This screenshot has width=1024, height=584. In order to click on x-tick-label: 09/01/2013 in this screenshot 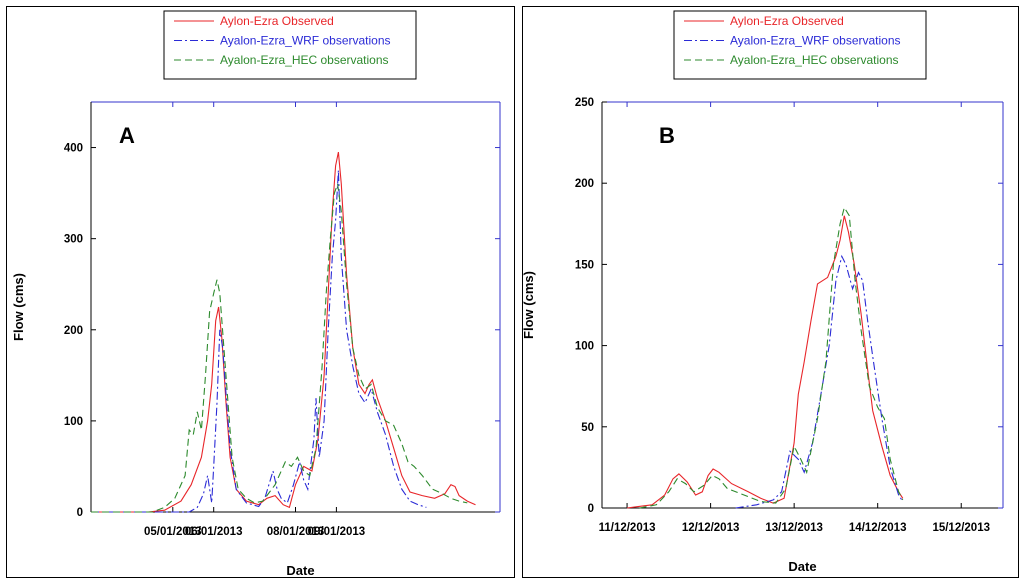, I will do `click(337, 532)`.